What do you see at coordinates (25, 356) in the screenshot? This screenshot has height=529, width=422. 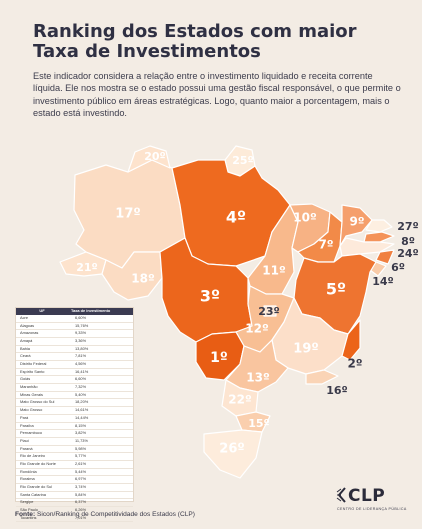 I see `row-state: Ceará` at bounding box center [25, 356].